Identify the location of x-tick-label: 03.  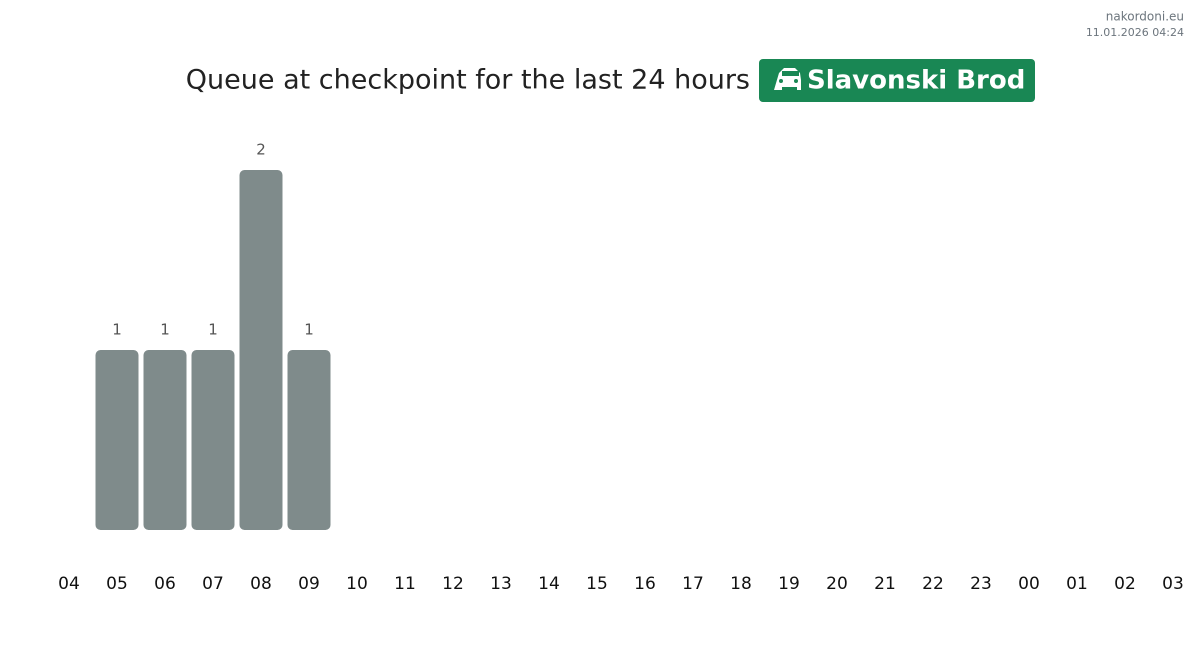
(1173, 584).